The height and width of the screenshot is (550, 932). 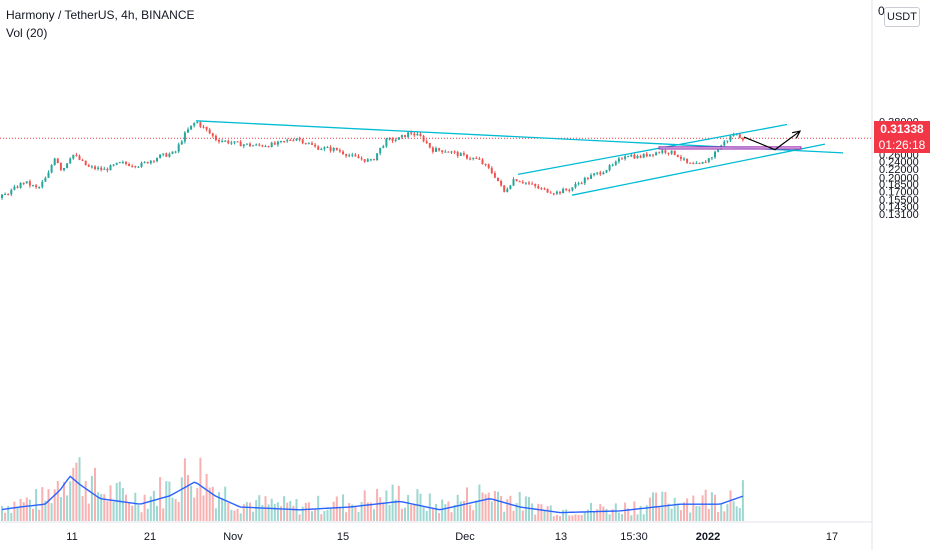 I want to click on projection-path, so click(x=772, y=140).